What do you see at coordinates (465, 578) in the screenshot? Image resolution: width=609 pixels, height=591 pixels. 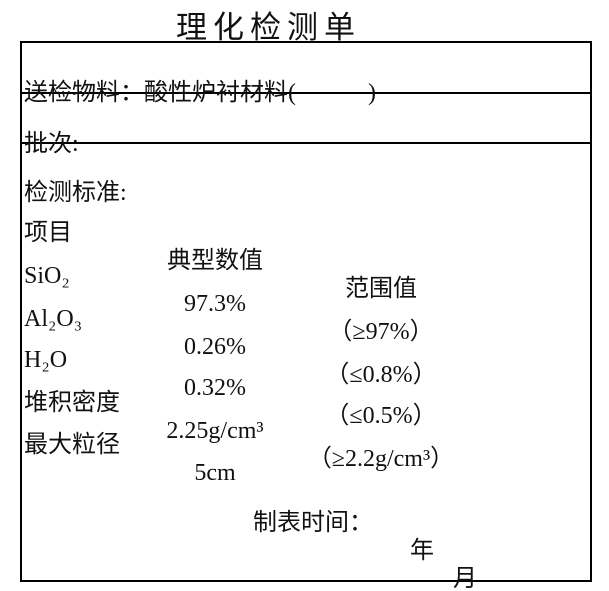 I see `date-month-label: 月` at bounding box center [465, 578].